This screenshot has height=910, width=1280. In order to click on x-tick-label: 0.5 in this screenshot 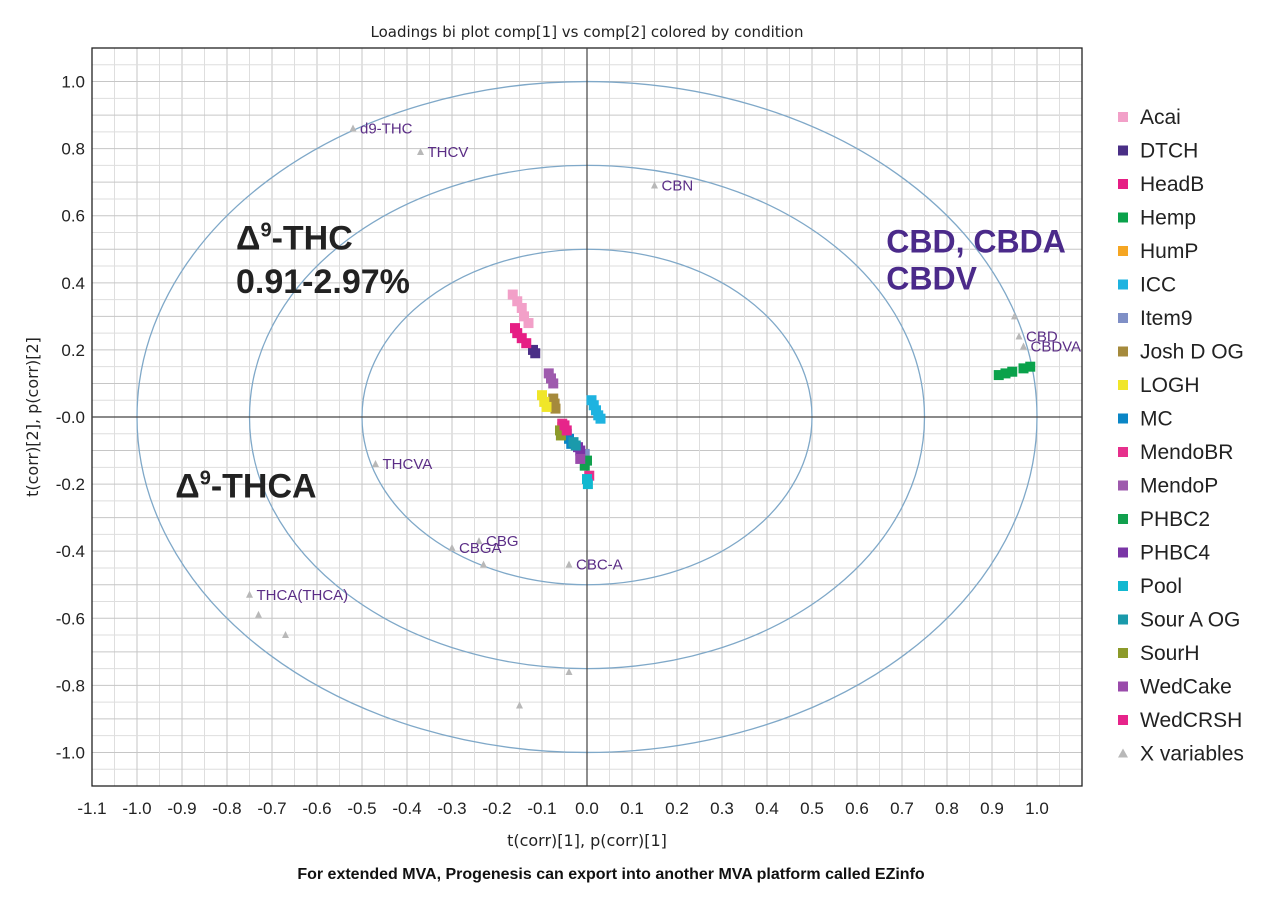, I will do `click(812, 808)`.